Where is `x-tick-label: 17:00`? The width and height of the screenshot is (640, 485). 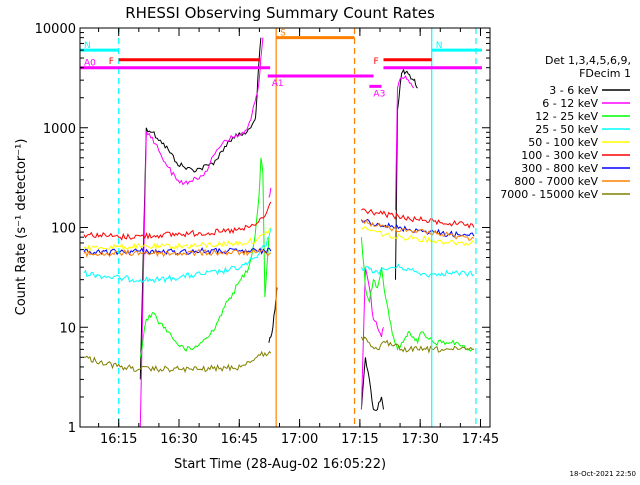
x-tick-label: 17:00 is located at coordinates (299, 439).